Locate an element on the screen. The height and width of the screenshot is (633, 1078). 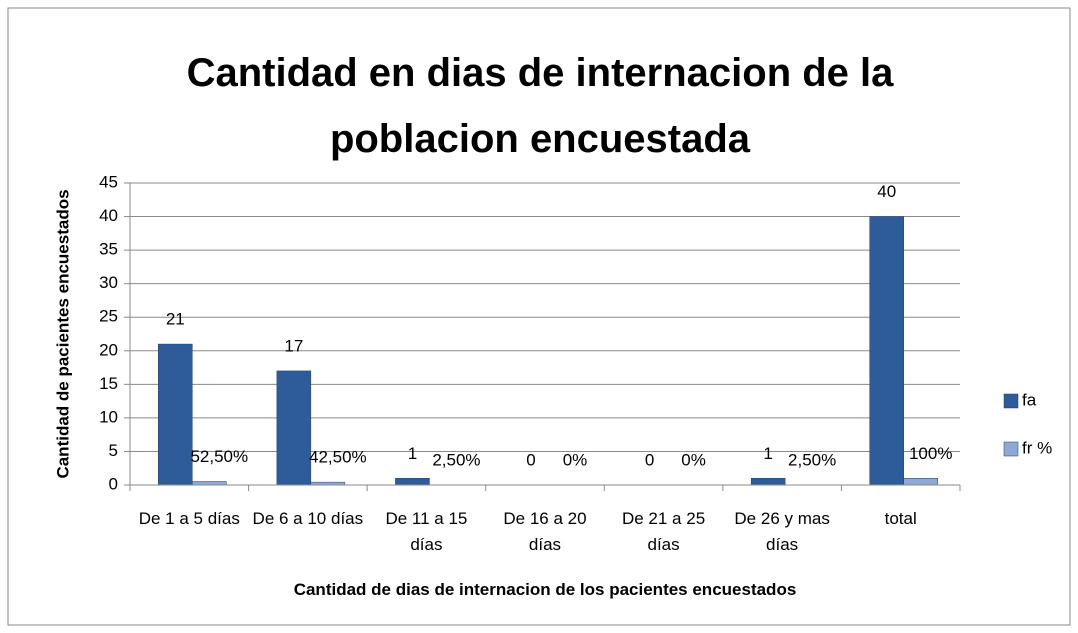
y-tick-label: 15 is located at coordinates (108, 383).